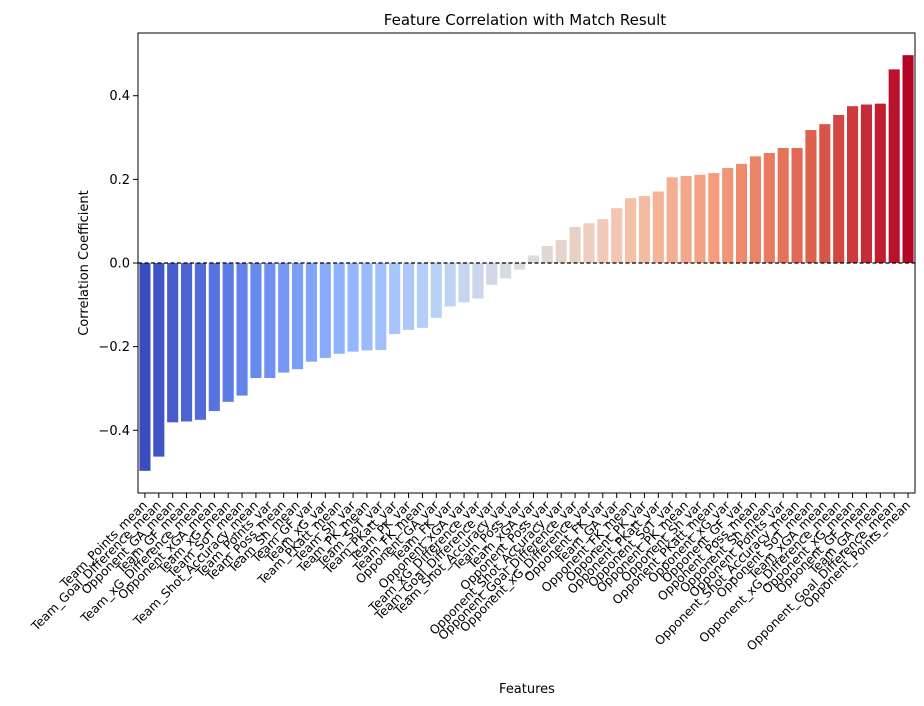  I want to click on bar-Team_Poss_var, so click(520, 266).